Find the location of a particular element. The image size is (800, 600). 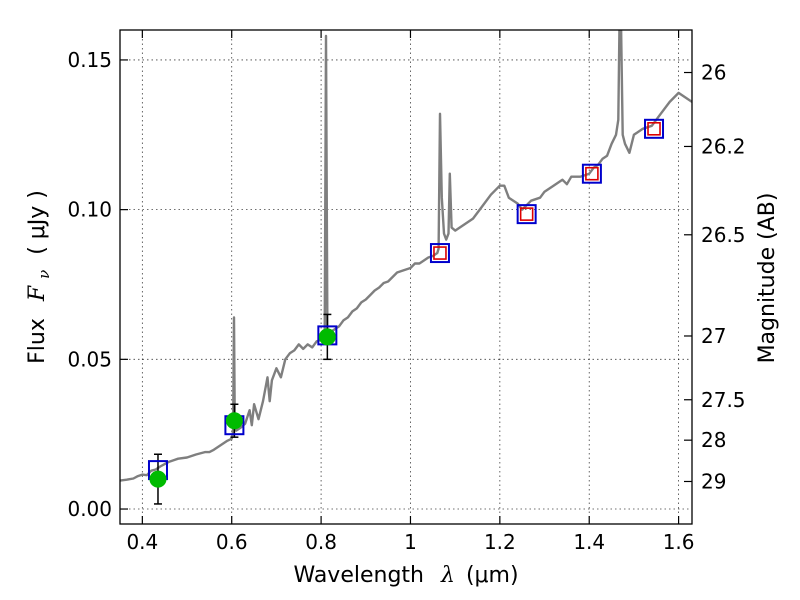

x-tick-label: 0.4 is located at coordinates (142, 542).